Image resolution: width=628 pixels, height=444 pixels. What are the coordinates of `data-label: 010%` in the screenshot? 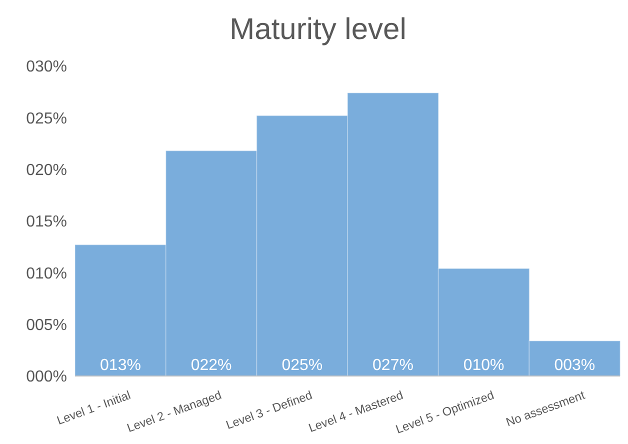 It's located at (483, 365).